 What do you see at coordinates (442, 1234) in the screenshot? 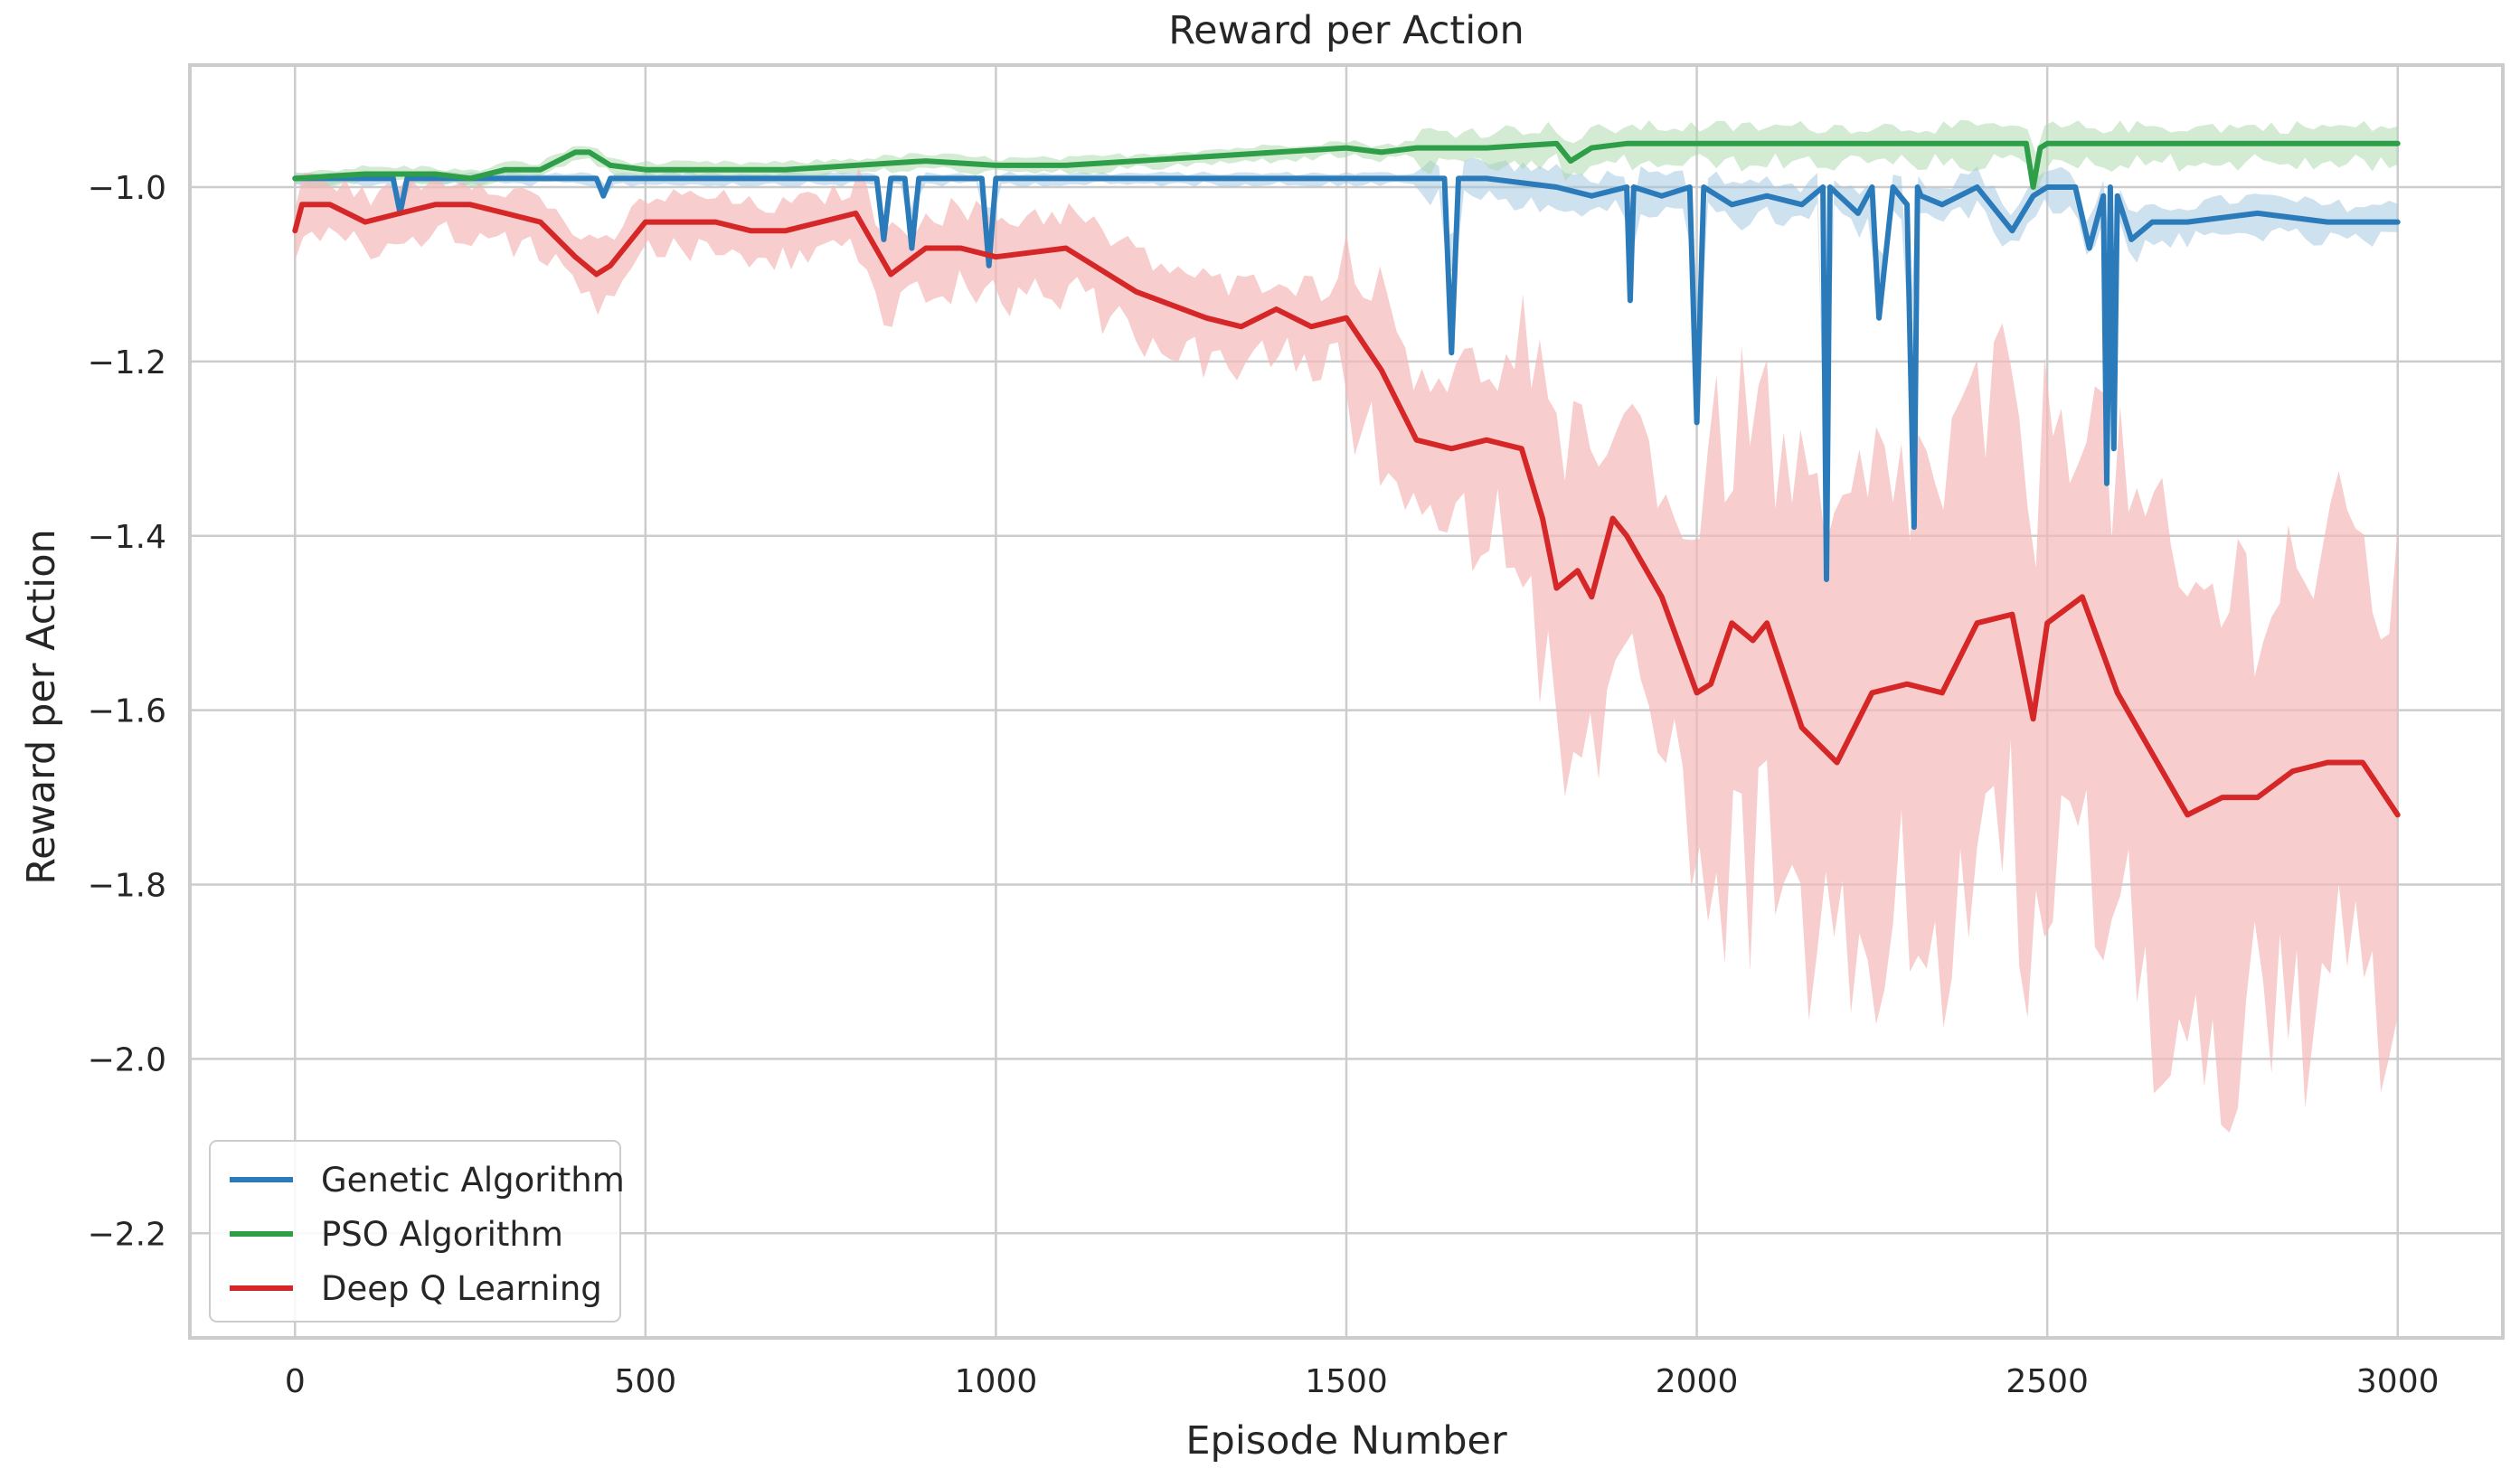
I see `legend-label: PSO Algorithm` at bounding box center [442, 1234].